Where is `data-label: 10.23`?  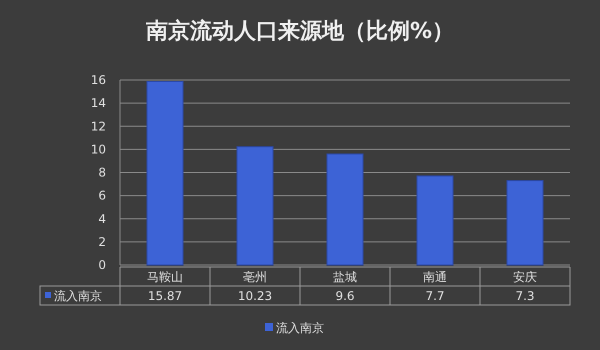
data-label: 10.23 is located at coordinates (255, 296).